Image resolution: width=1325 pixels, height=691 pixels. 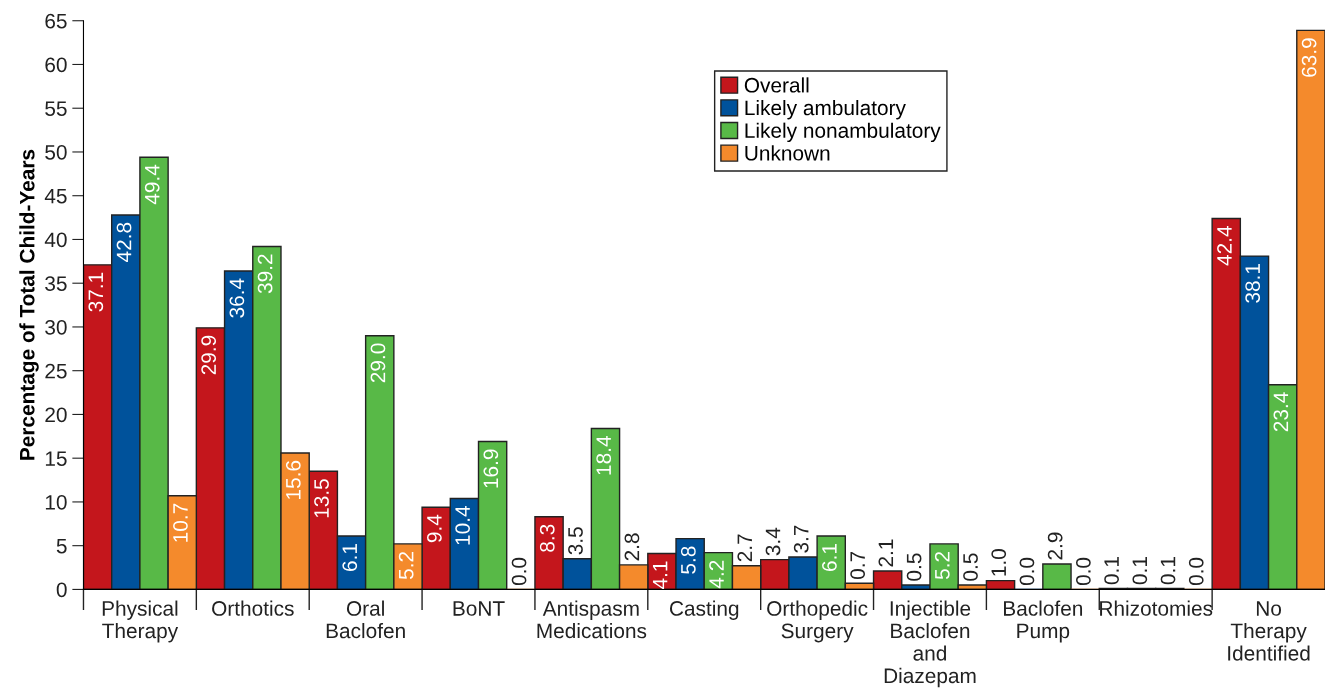 What do you see at coordinates (152, 184) in the screenshot?
I see `data-label: 49.4` at bounding box center [152, 184].